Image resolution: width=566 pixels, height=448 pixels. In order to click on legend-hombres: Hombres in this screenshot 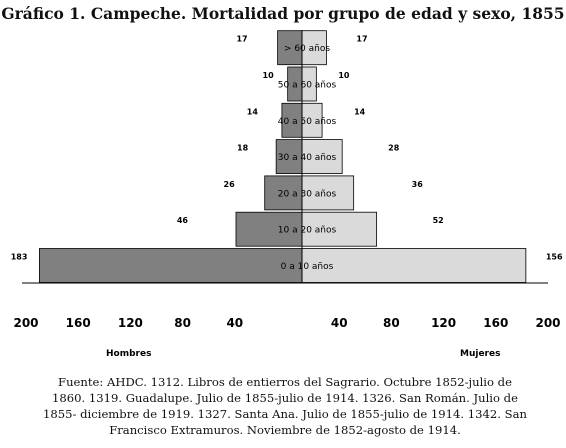, I will do `click(128, 354)`.